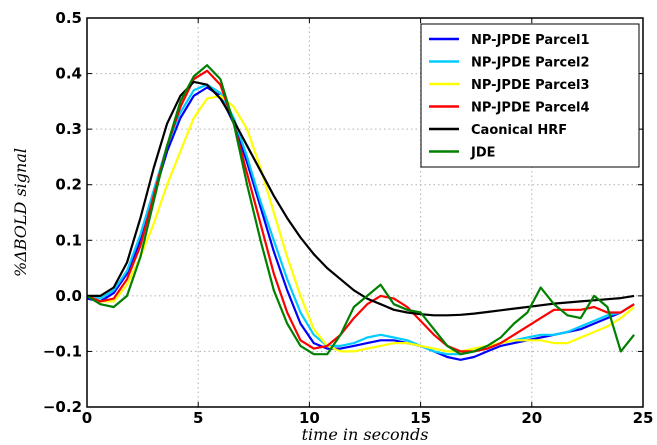 The image size is (657, 445). I want to click on x-tick-label: 25, so click(643, 418).